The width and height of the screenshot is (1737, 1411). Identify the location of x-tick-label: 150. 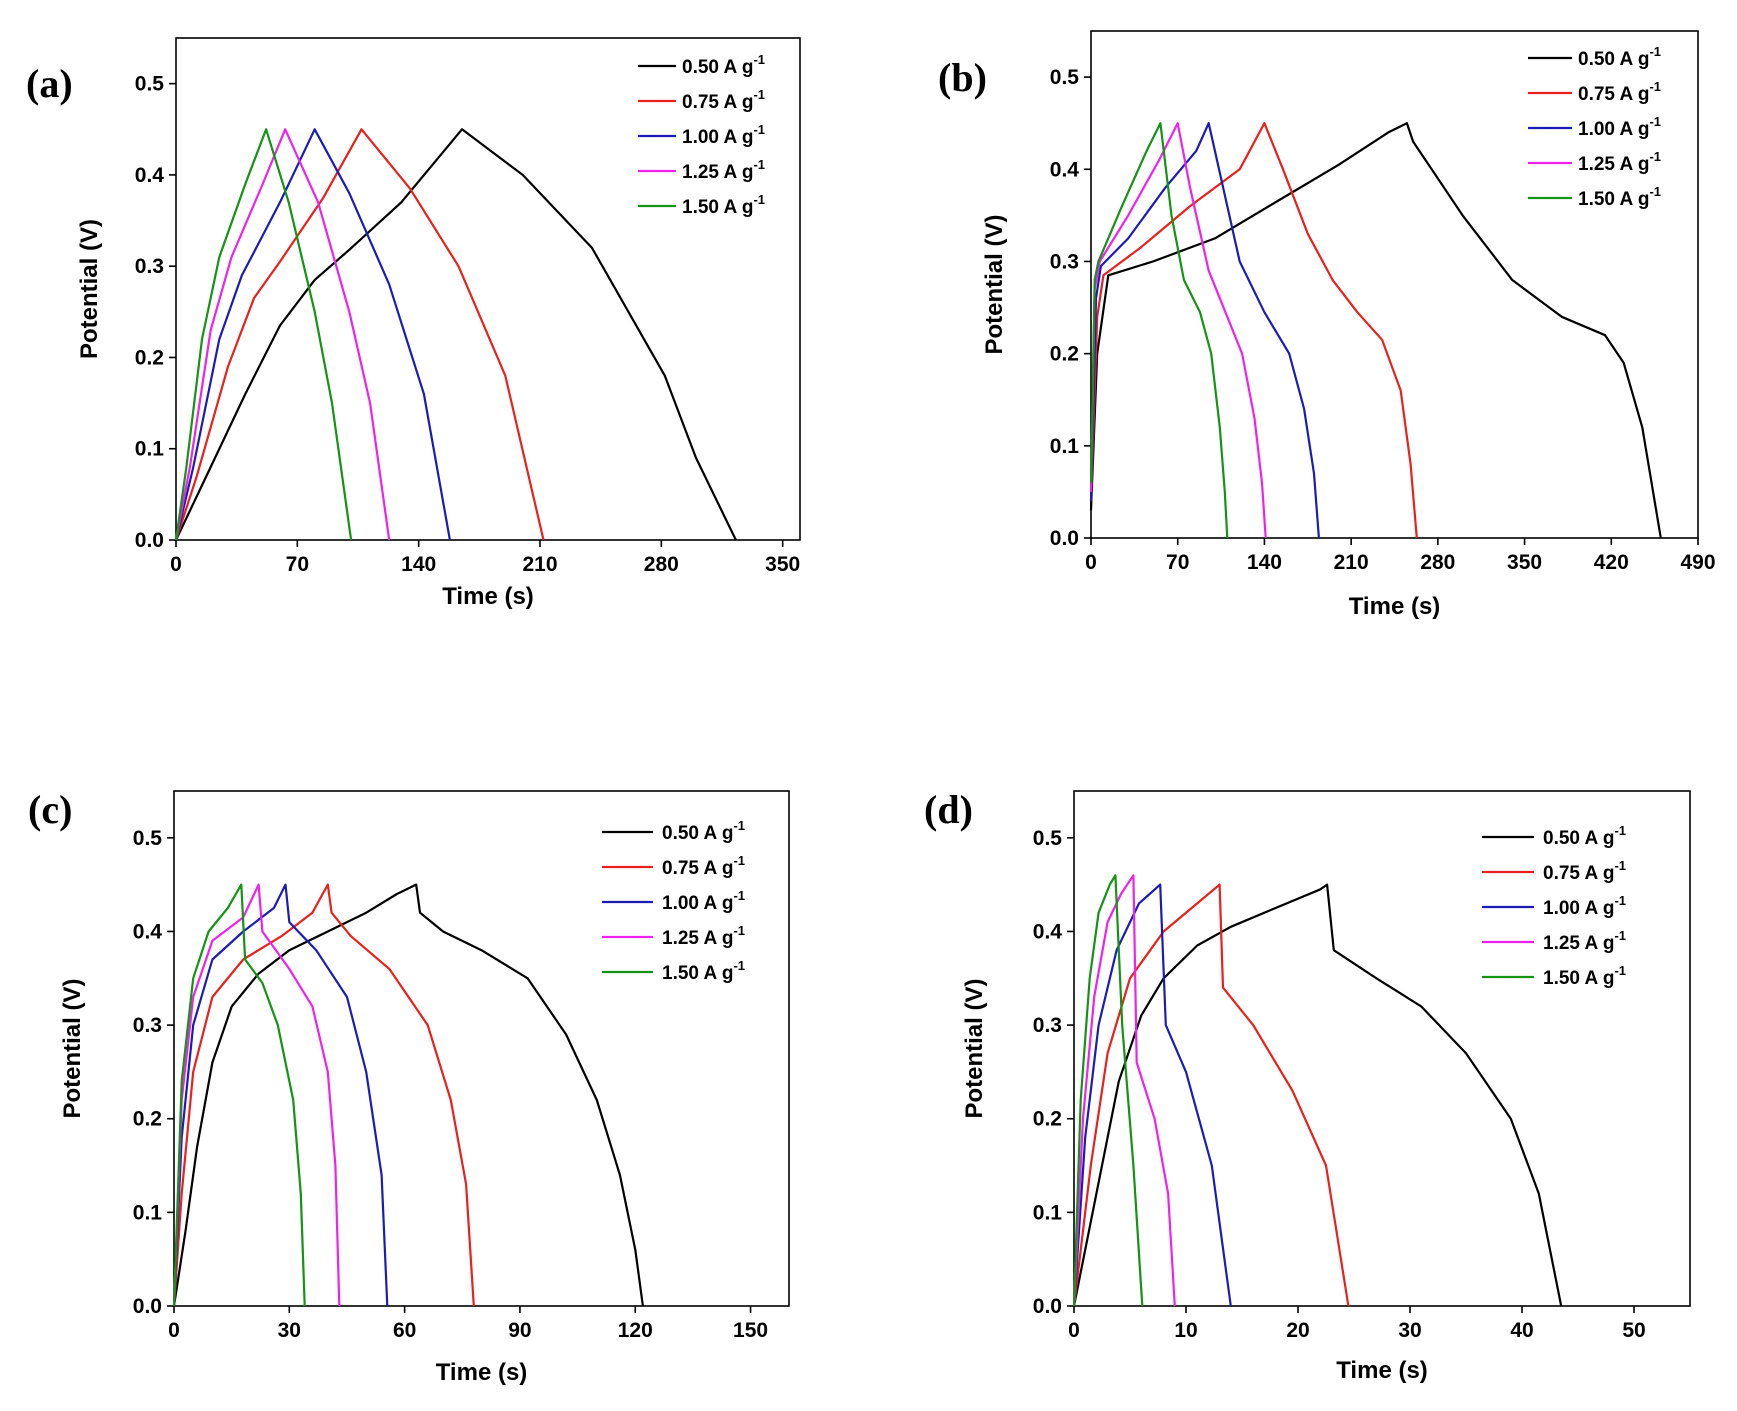
(750, 1330).